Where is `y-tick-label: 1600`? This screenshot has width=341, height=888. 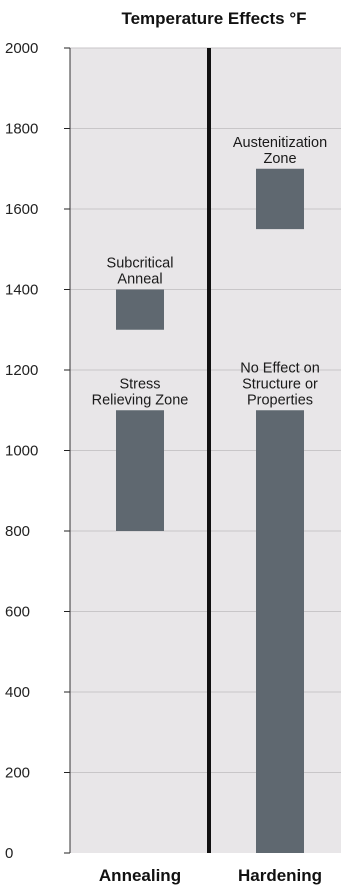 y-tick-label: 1600 is located at coordinates (21, 209).